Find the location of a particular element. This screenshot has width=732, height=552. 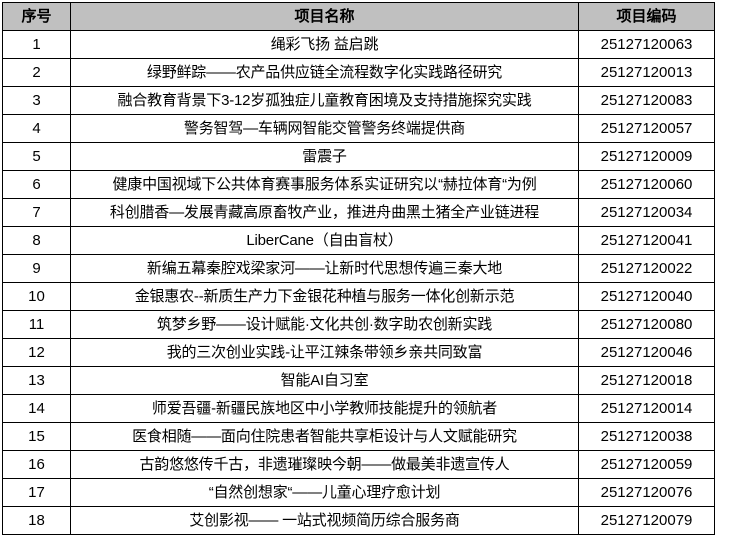

cell-project-code: 25127120018 is located at coordinates (646, 380).